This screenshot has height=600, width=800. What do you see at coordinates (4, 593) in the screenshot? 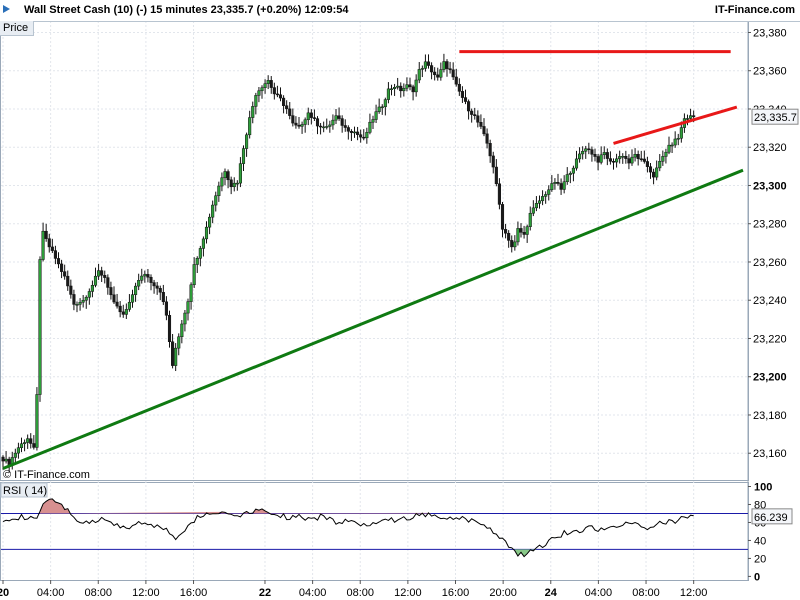
I see `time-x-tick-label: 20` at bounding box center [4, 593].